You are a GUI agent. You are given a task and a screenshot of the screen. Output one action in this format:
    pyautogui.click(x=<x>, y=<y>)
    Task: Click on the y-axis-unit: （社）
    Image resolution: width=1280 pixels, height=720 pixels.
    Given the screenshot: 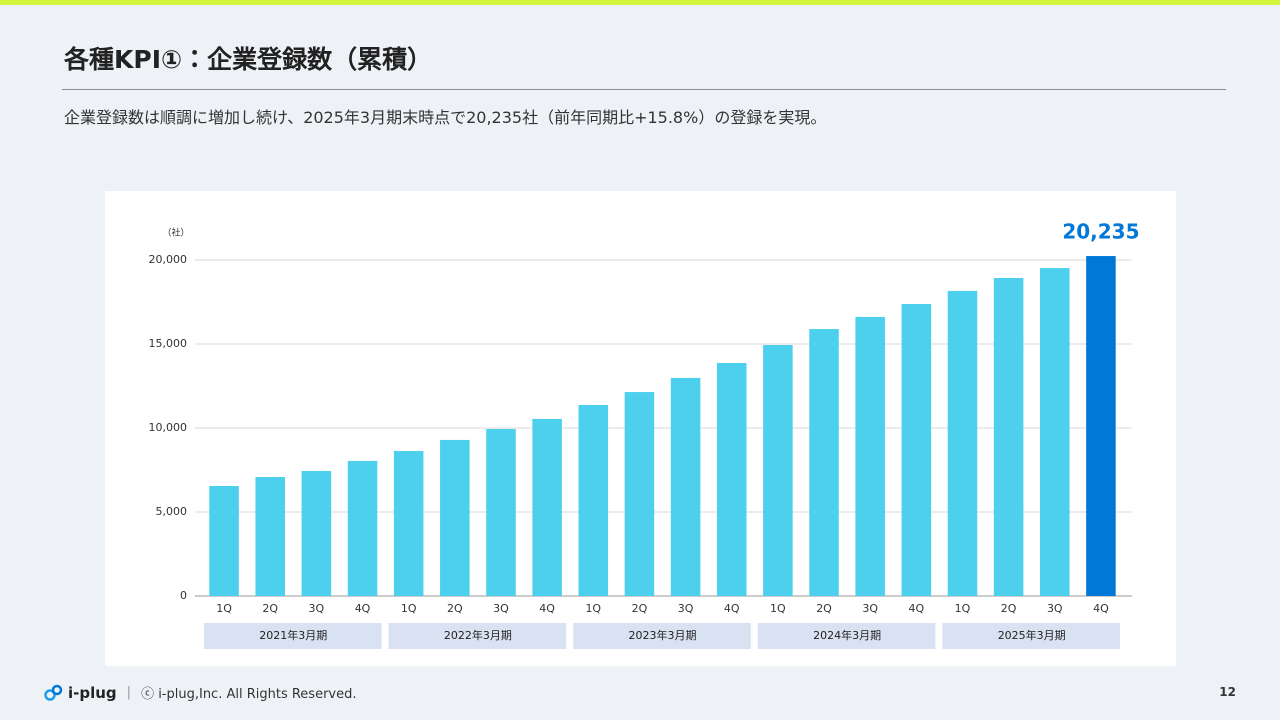 What is the action you would take?
    pyautogui.click(x=175, y=233)
    